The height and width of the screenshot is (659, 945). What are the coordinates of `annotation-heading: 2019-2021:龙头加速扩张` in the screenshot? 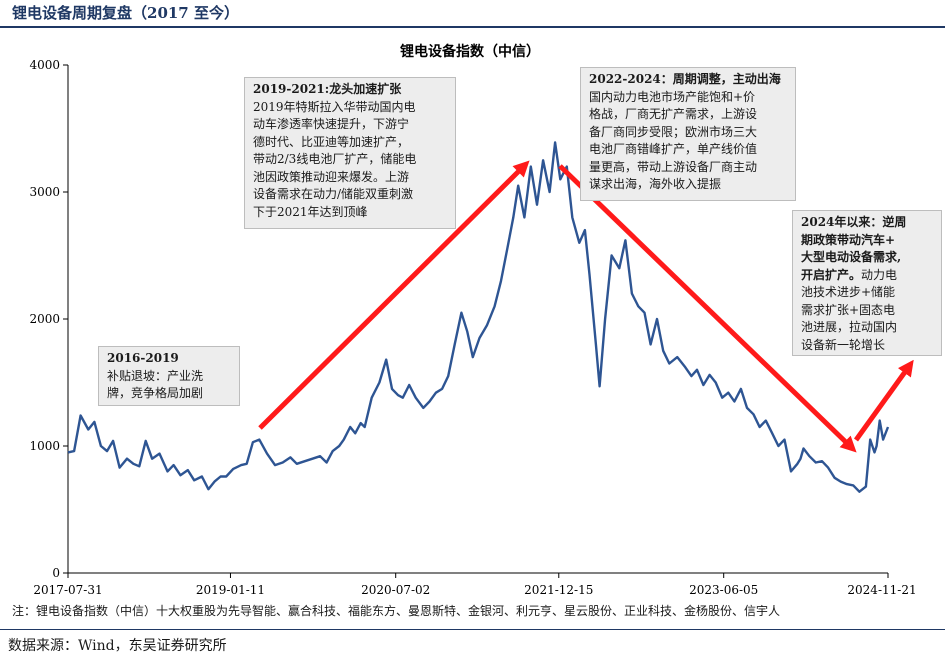 It's located at (327, 89).